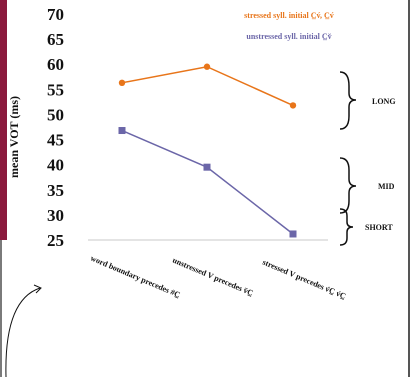 The height and width of the screenshot is (377, 416). What do you see at coordinates (55, 14) in the screenshot?
I see `y-tick-label: 70` at bounding box center [55, 14].